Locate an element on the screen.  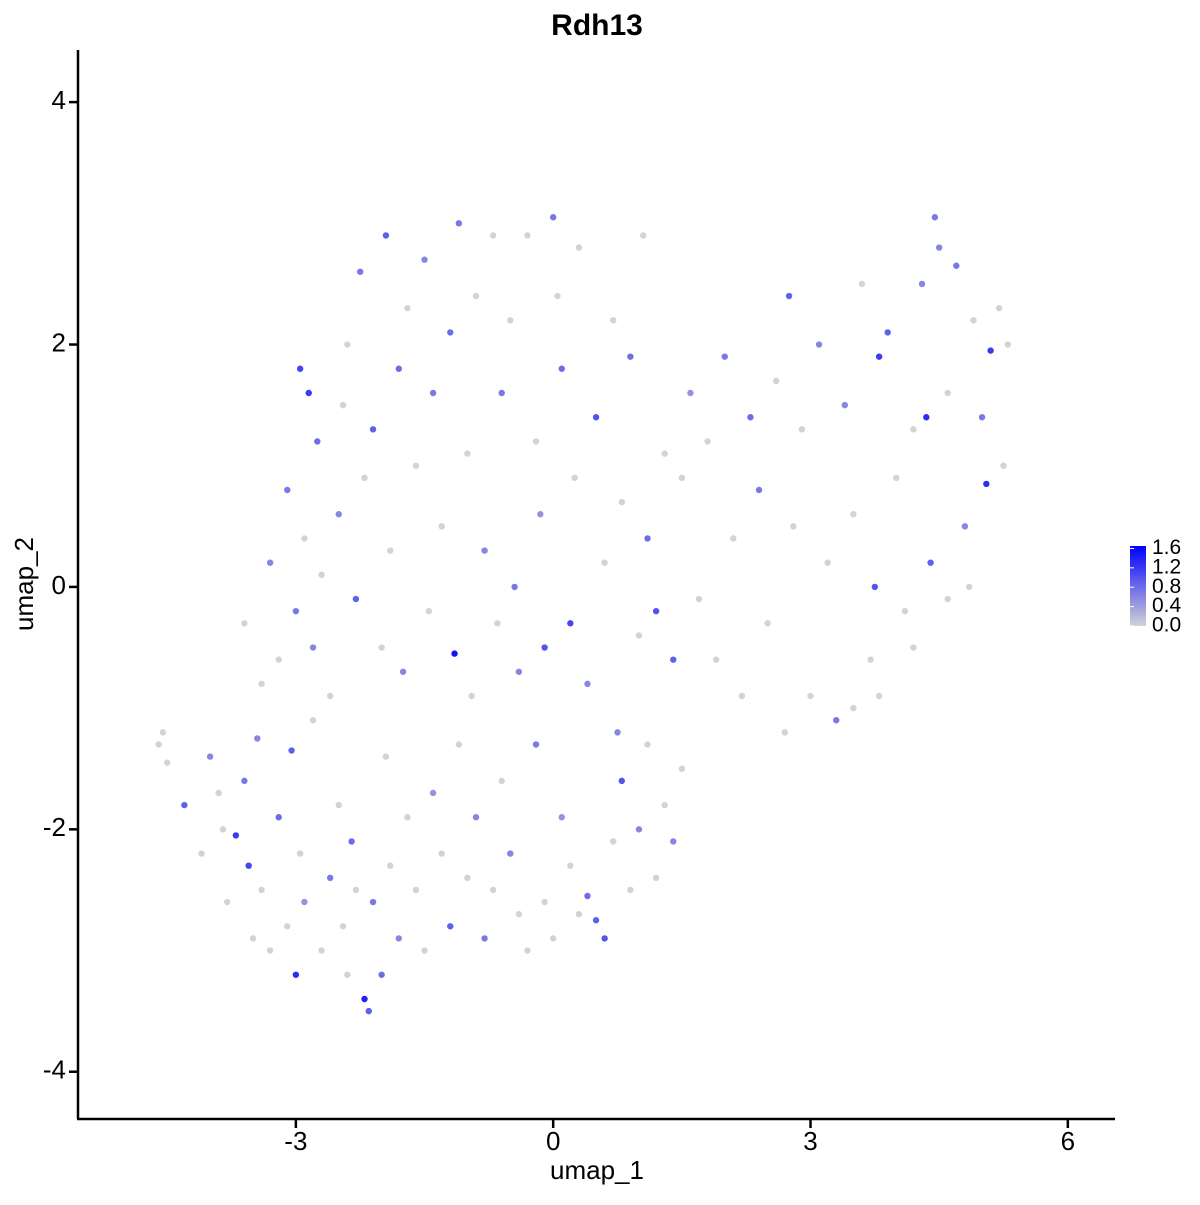
y-tick-label: -2 is located at coordinates (54, 827).